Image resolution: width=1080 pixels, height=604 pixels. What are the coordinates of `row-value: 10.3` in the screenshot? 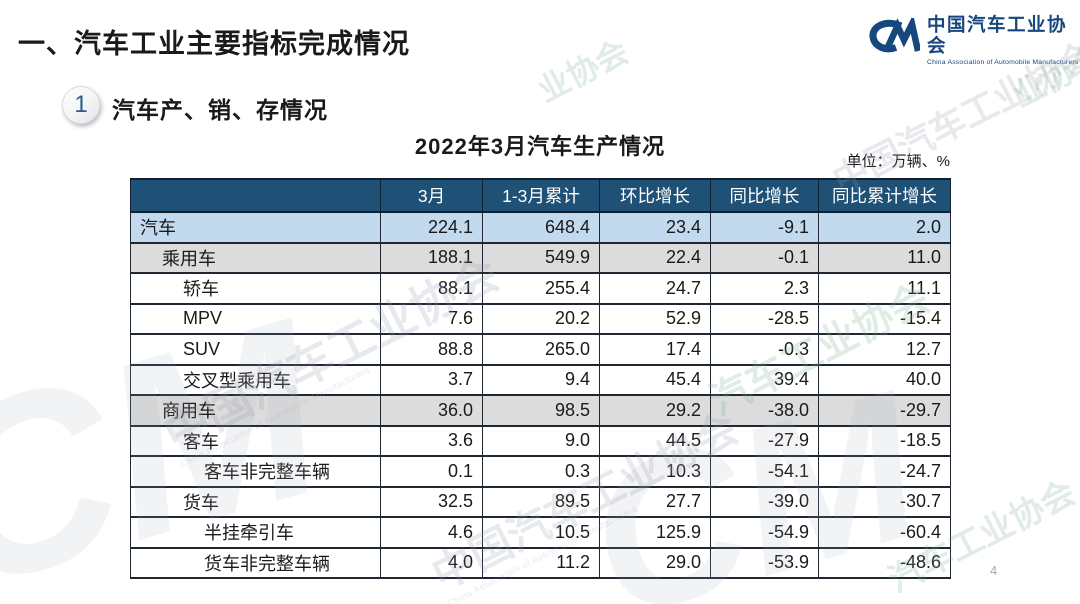 It's located at (655, 471).